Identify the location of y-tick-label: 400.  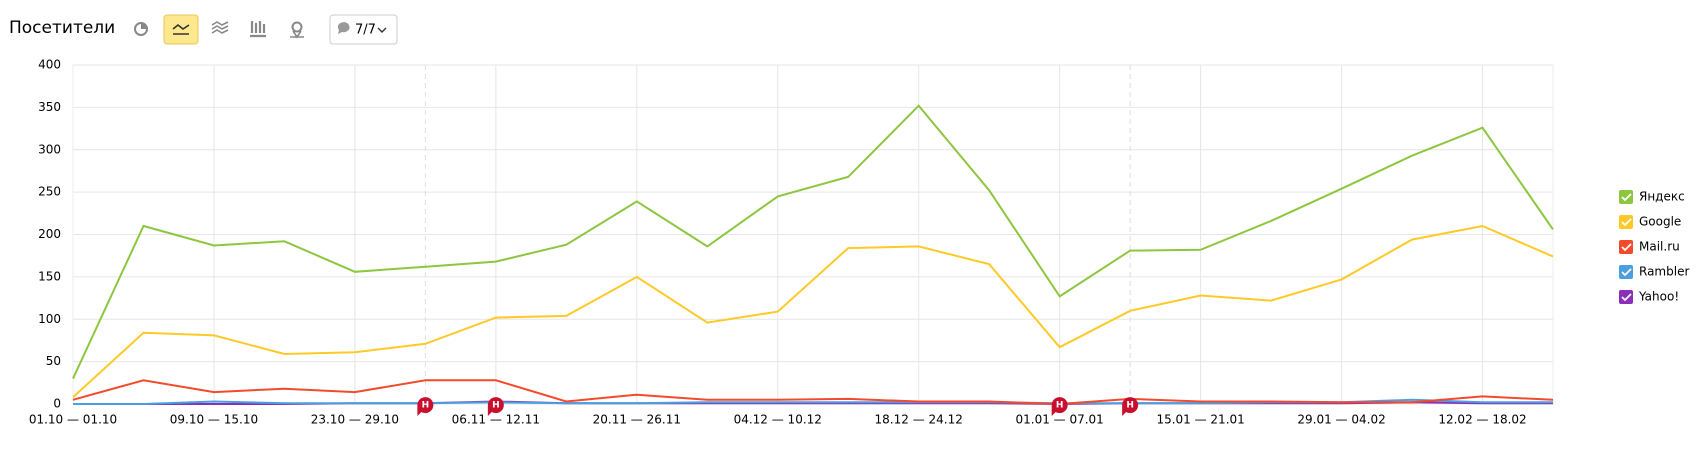
(49, 65).